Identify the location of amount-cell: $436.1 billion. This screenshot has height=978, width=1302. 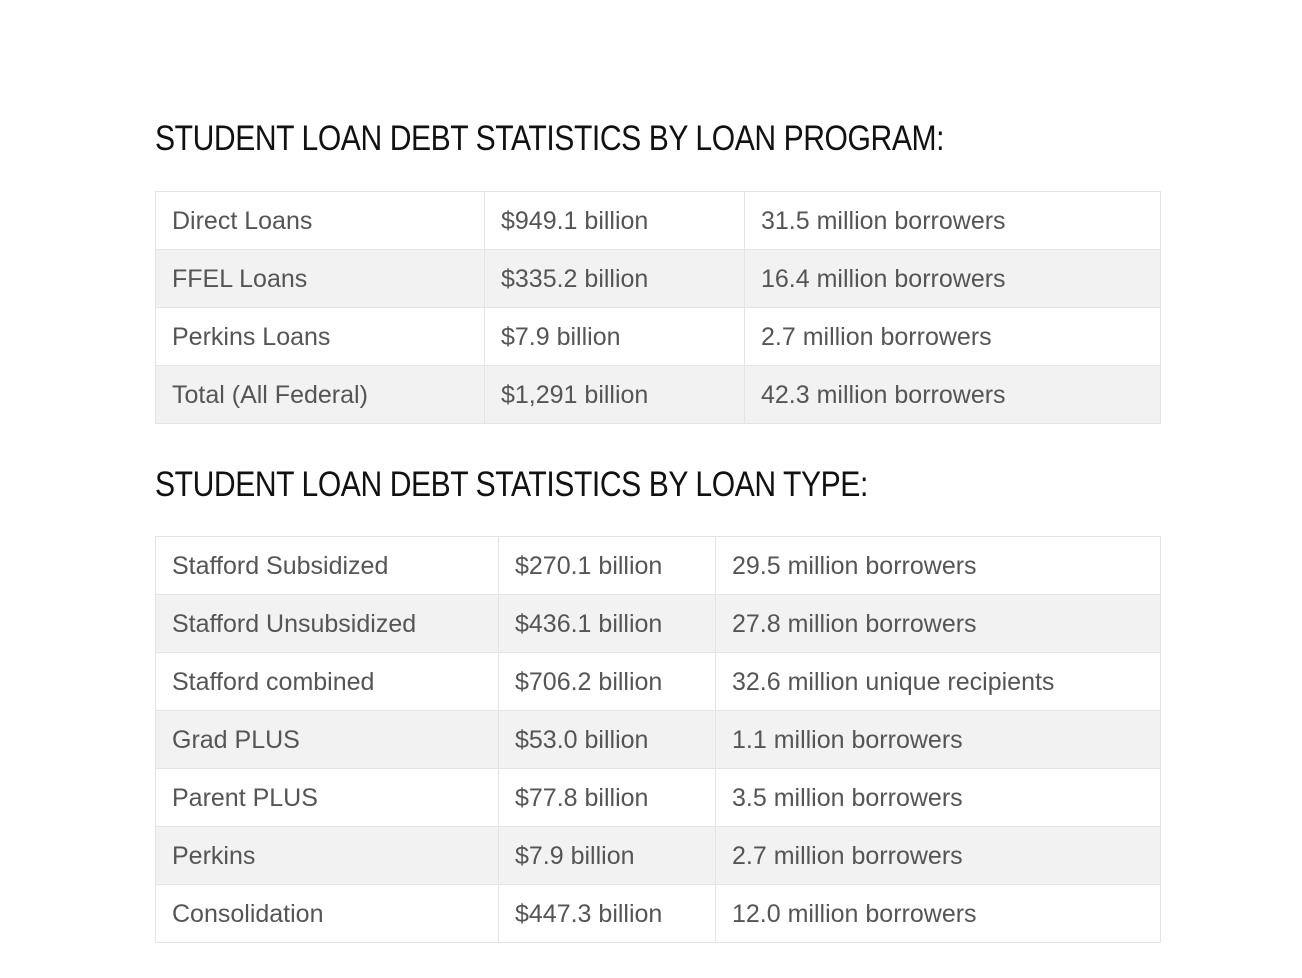
(607, 623).